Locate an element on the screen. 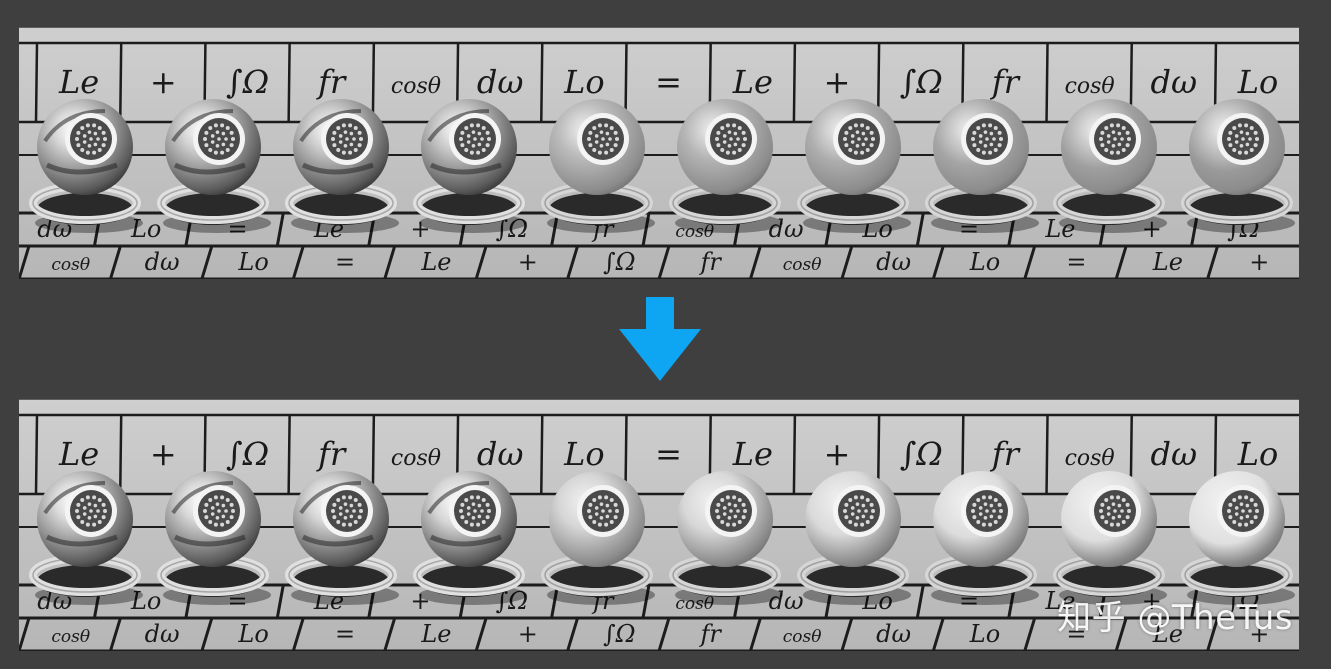 The height and width of the screenshot is (669, 1331). down-arrow-icon is located at coordinates (660, 339).